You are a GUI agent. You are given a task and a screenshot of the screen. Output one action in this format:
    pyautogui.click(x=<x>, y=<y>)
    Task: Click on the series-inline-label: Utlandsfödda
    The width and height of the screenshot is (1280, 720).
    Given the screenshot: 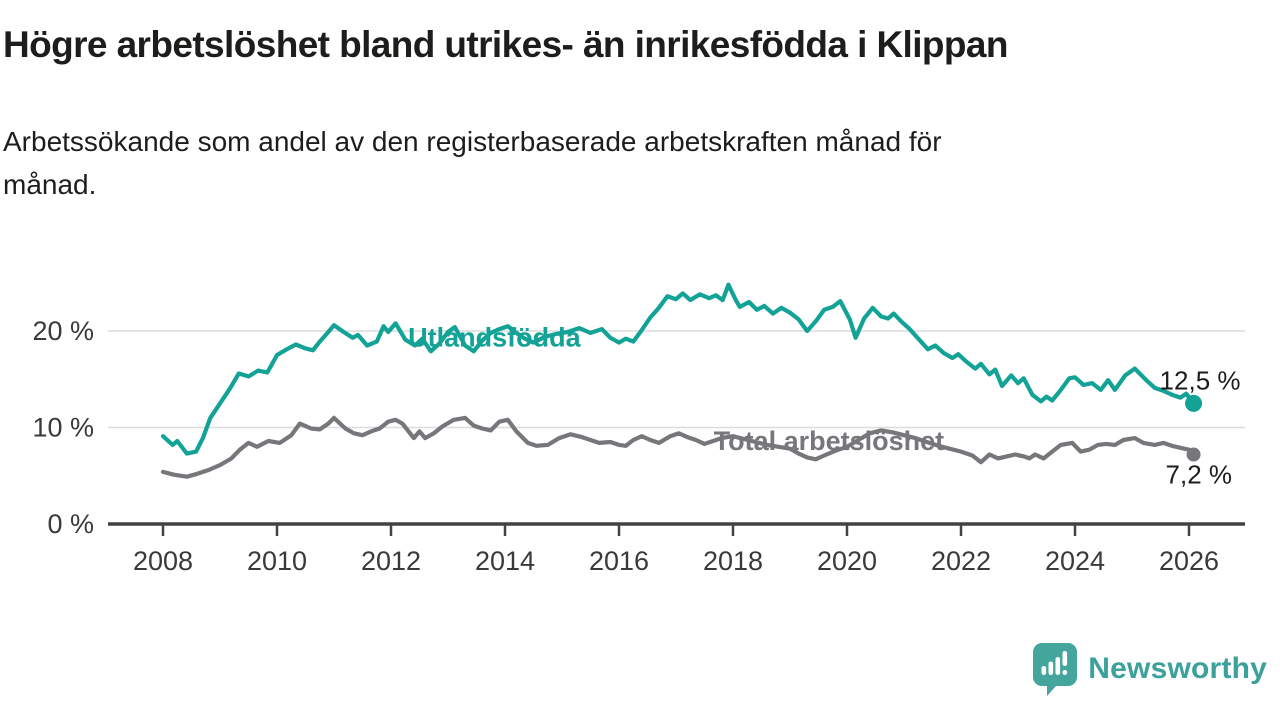 What is the action you would take?
    pyautogui.click(x=494, y=337)
    